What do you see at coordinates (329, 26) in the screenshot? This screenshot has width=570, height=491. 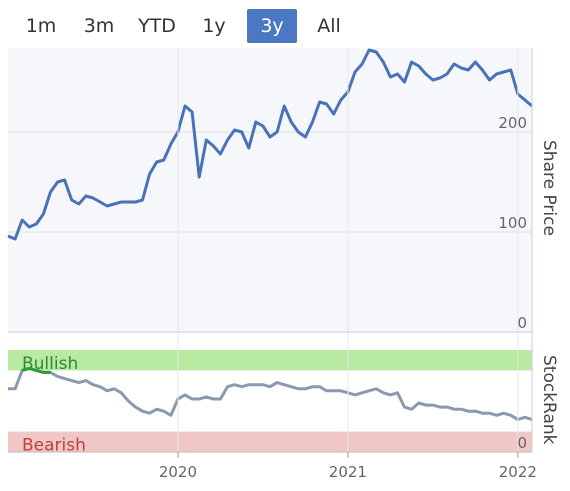 I see `range-button-all: All` at bounding box center [329, 26].